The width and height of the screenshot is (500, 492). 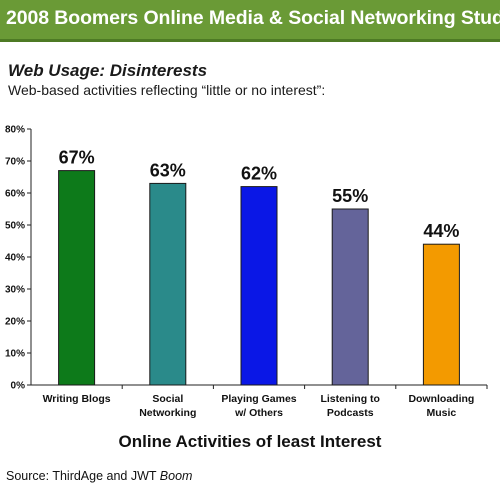 What do you see at coordinates (15, 194) in the screenshot?
I see `y-tick-label: 60%` at bounding box center [15, 194].